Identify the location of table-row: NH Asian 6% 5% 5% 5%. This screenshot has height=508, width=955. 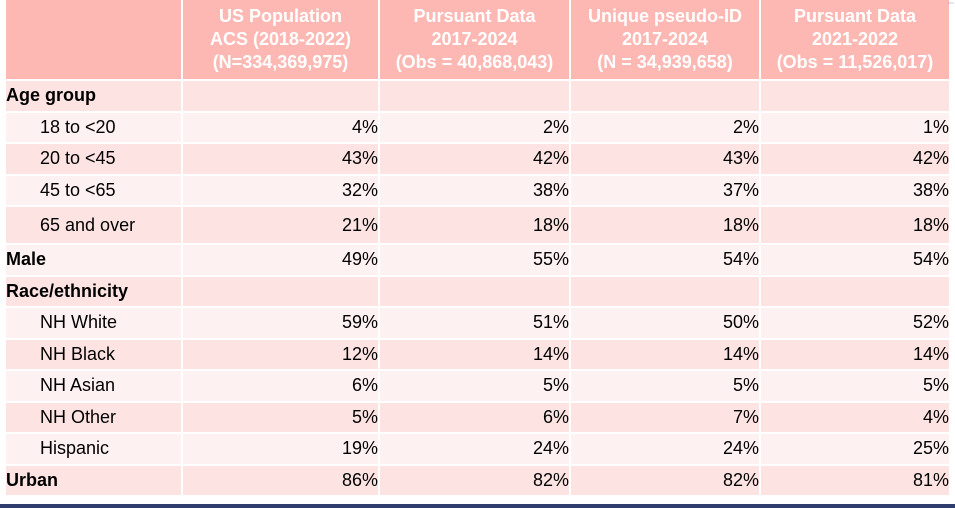
(477, 386).